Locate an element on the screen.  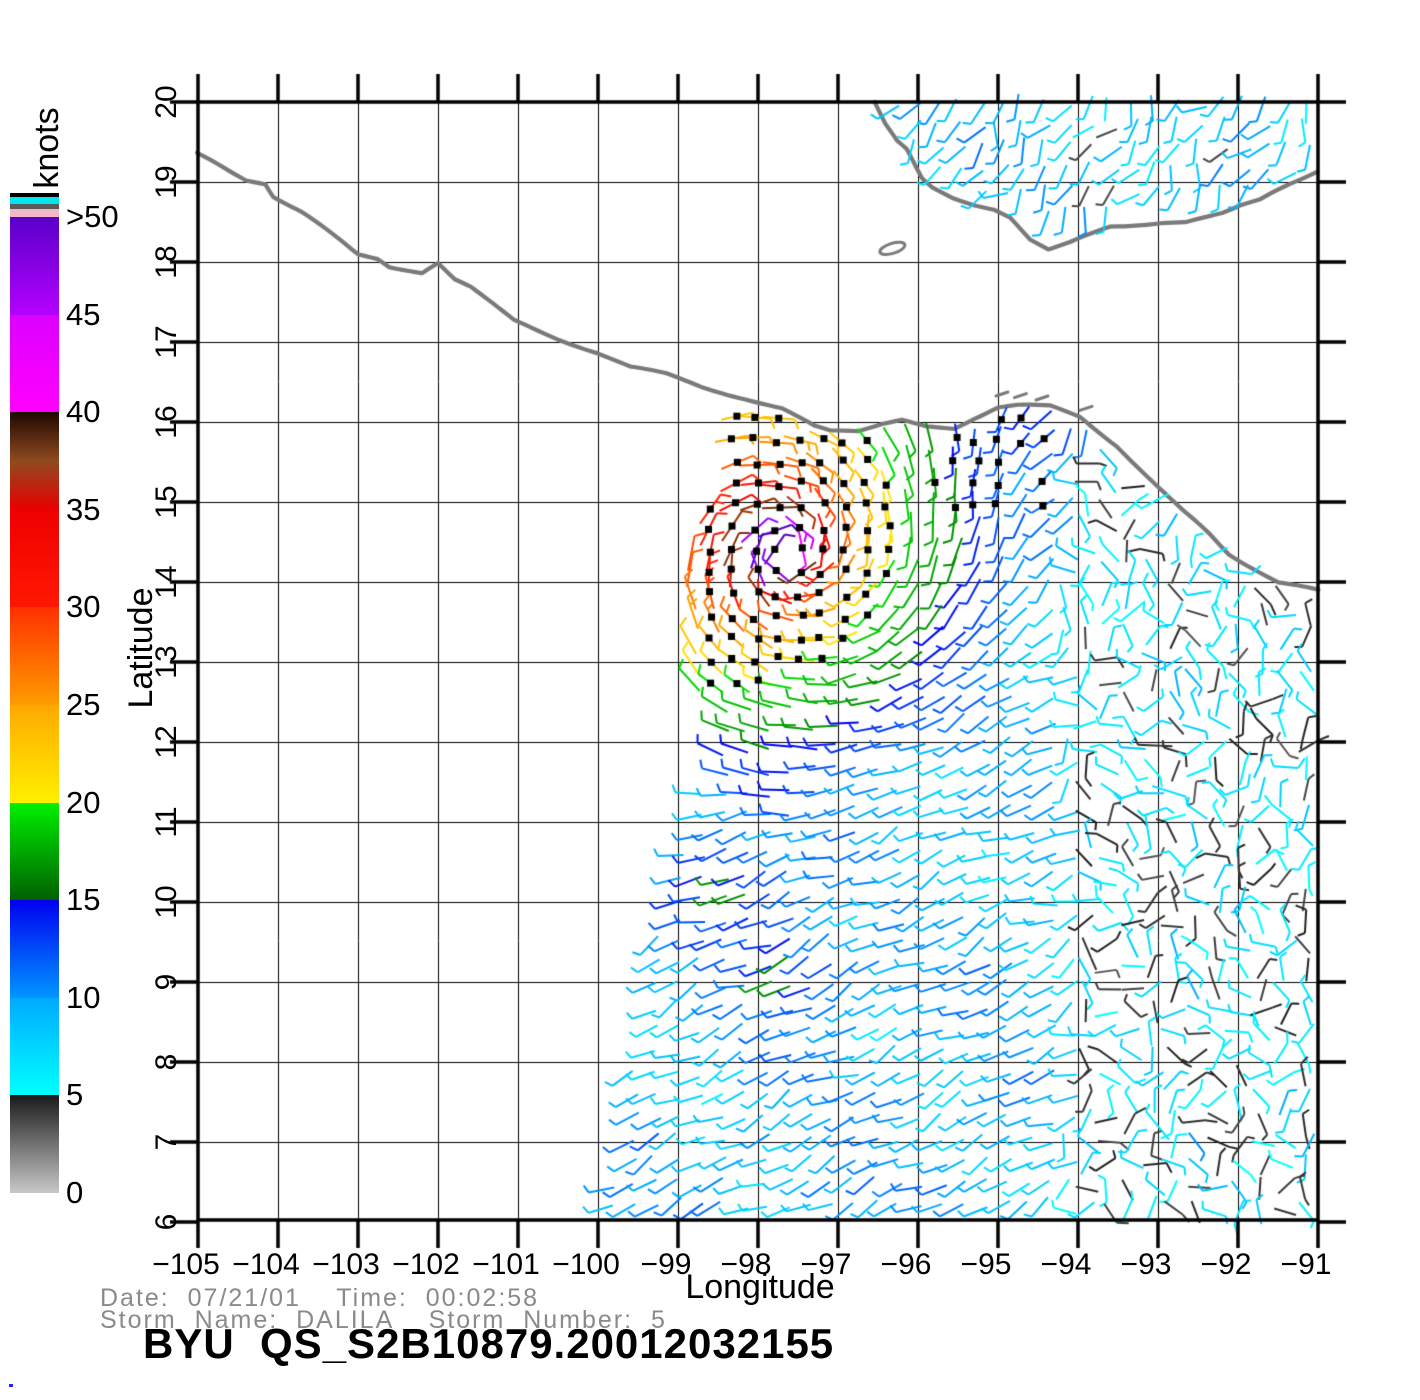
x-tick-label: −101 is located at coordinates (506, 1264).